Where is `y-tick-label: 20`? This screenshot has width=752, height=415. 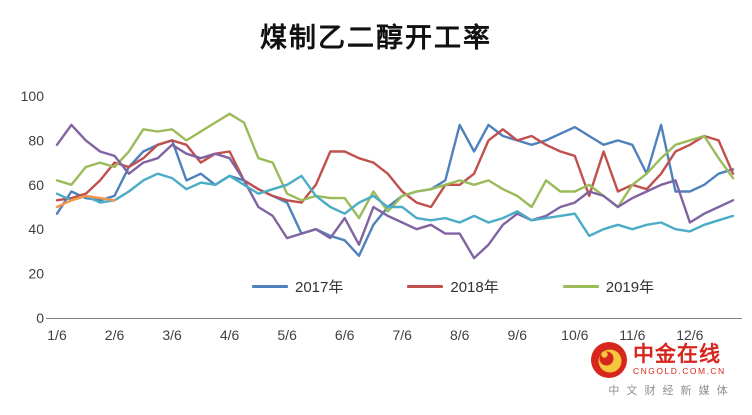 y-tick-label: 20 is located at coordinates (36, 274).